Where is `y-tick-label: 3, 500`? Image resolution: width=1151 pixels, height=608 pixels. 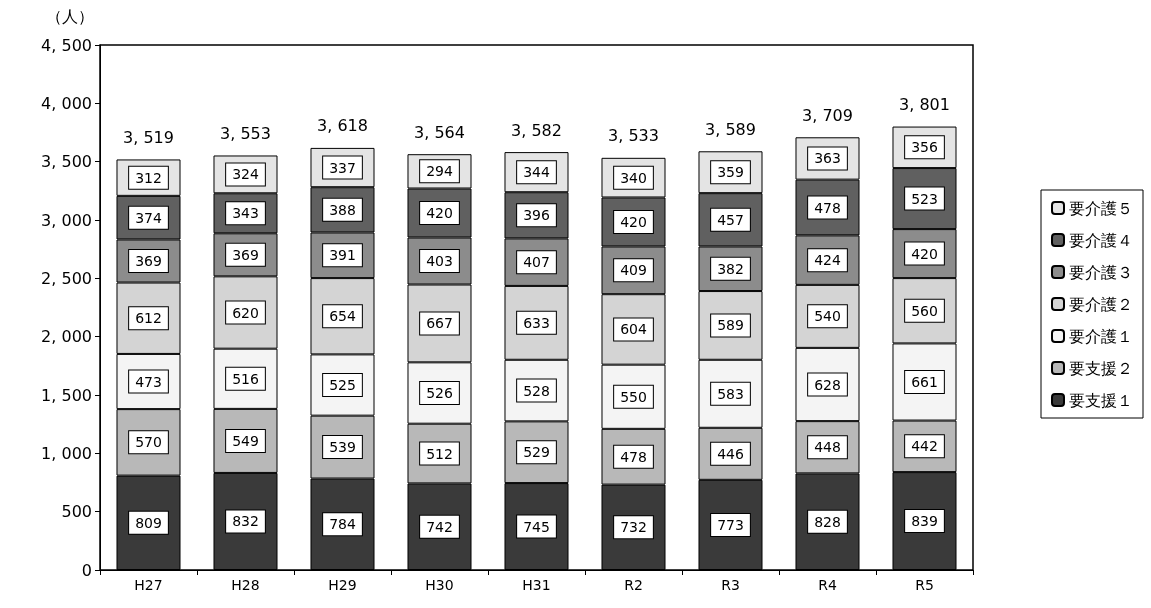 y-tick-label: 3, 500 is located at coordinates (66, 162).